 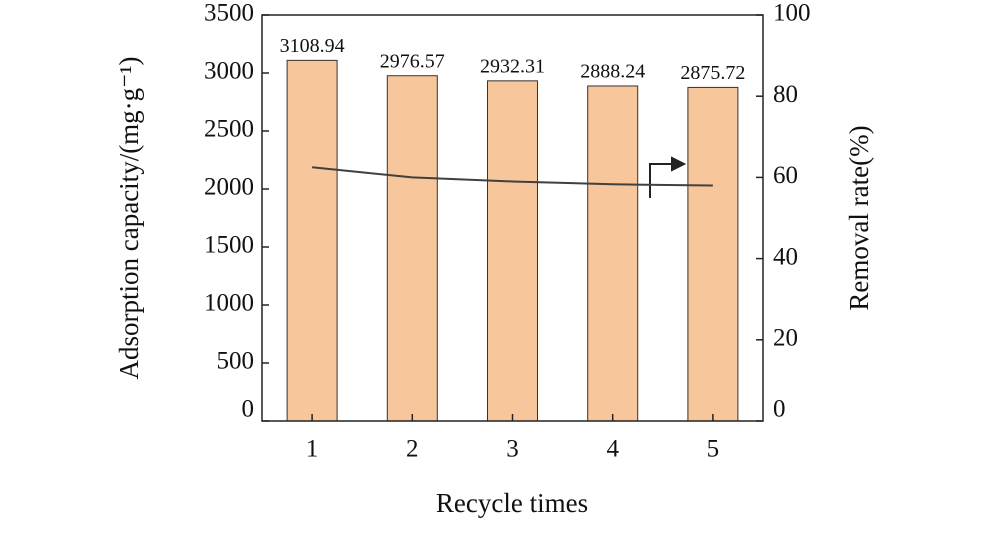 What do you see at coordinates (792, 13) in the screenshot?
I see `y2-tick-label: 100` at bounding box center [792, 13].